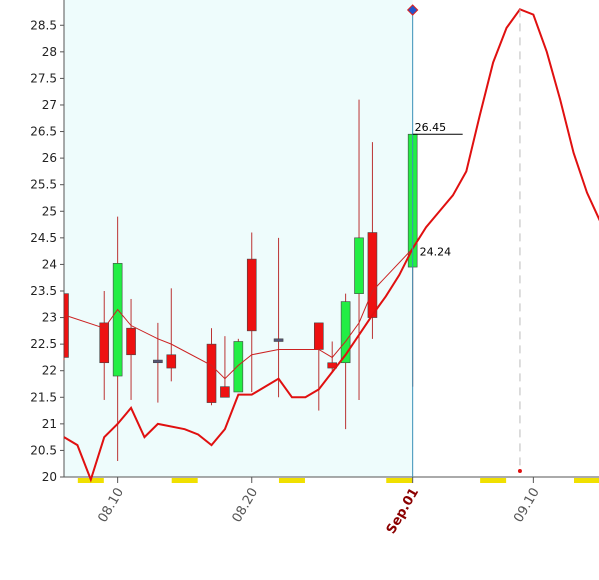  What do you see at coordinates (436, 252) in the screenshot?
I see `last-open-label: 24.24` at bounding box center [436, 252].